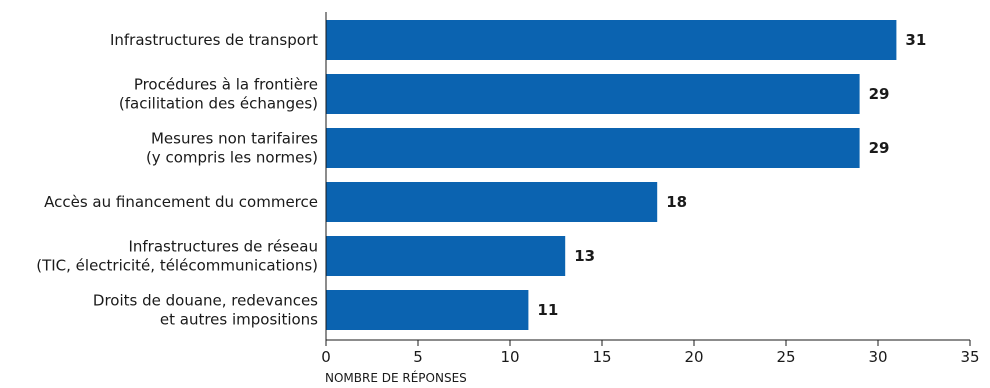  Describe the element at coordinates (509, 357) in the screenshot. I see `x-tick-label: 10` at that location.